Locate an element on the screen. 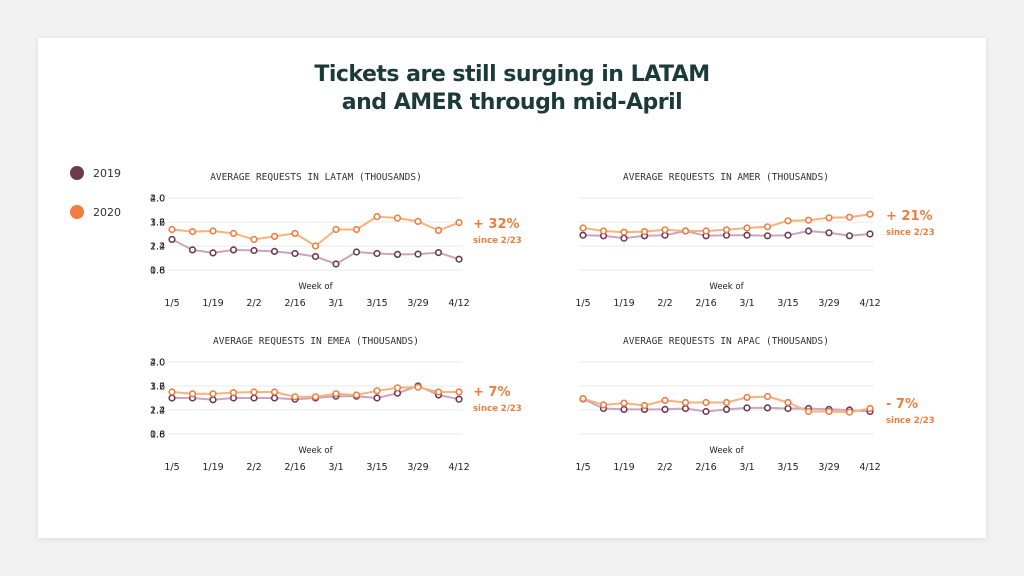  chart1-x-tick: 2/2 is located at coordinates (253, 303).